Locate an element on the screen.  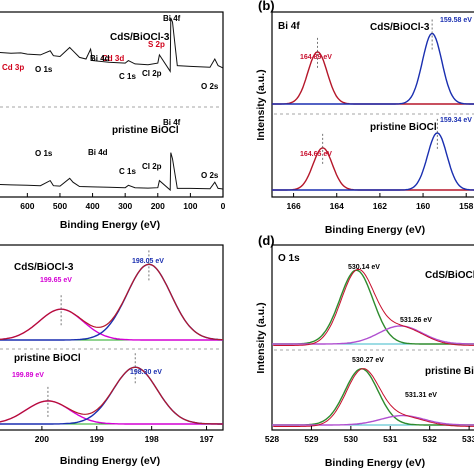
panel-d-xtick-label: 530 is located at coordinates (351, 439).